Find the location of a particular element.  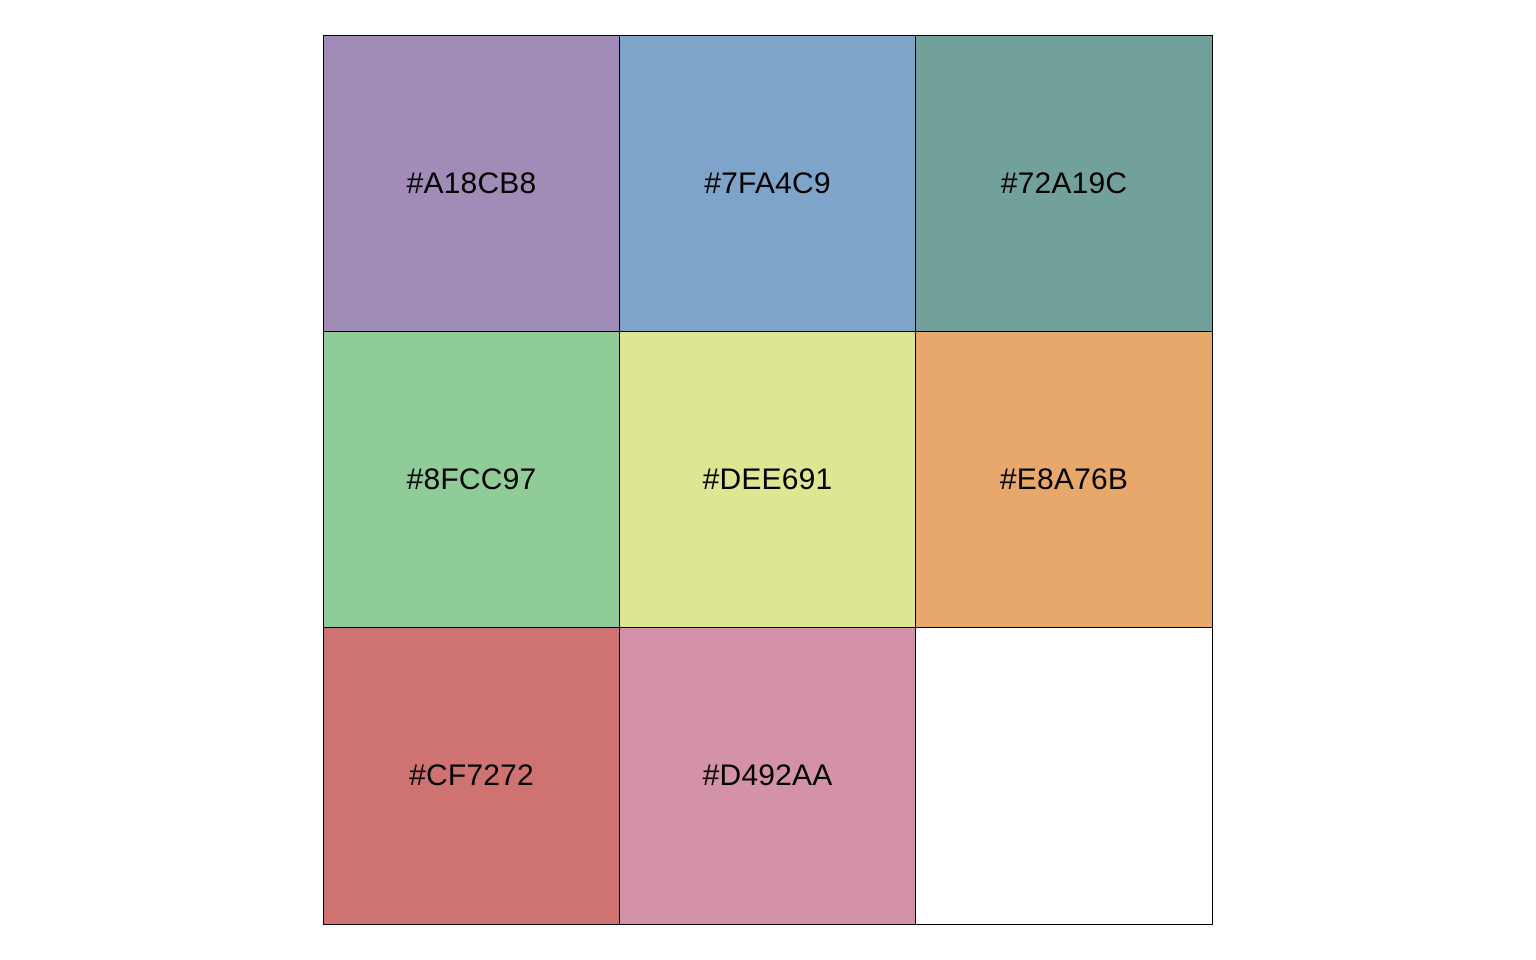

color-swatch: #DEE691 is located at coordinates (768, 480).